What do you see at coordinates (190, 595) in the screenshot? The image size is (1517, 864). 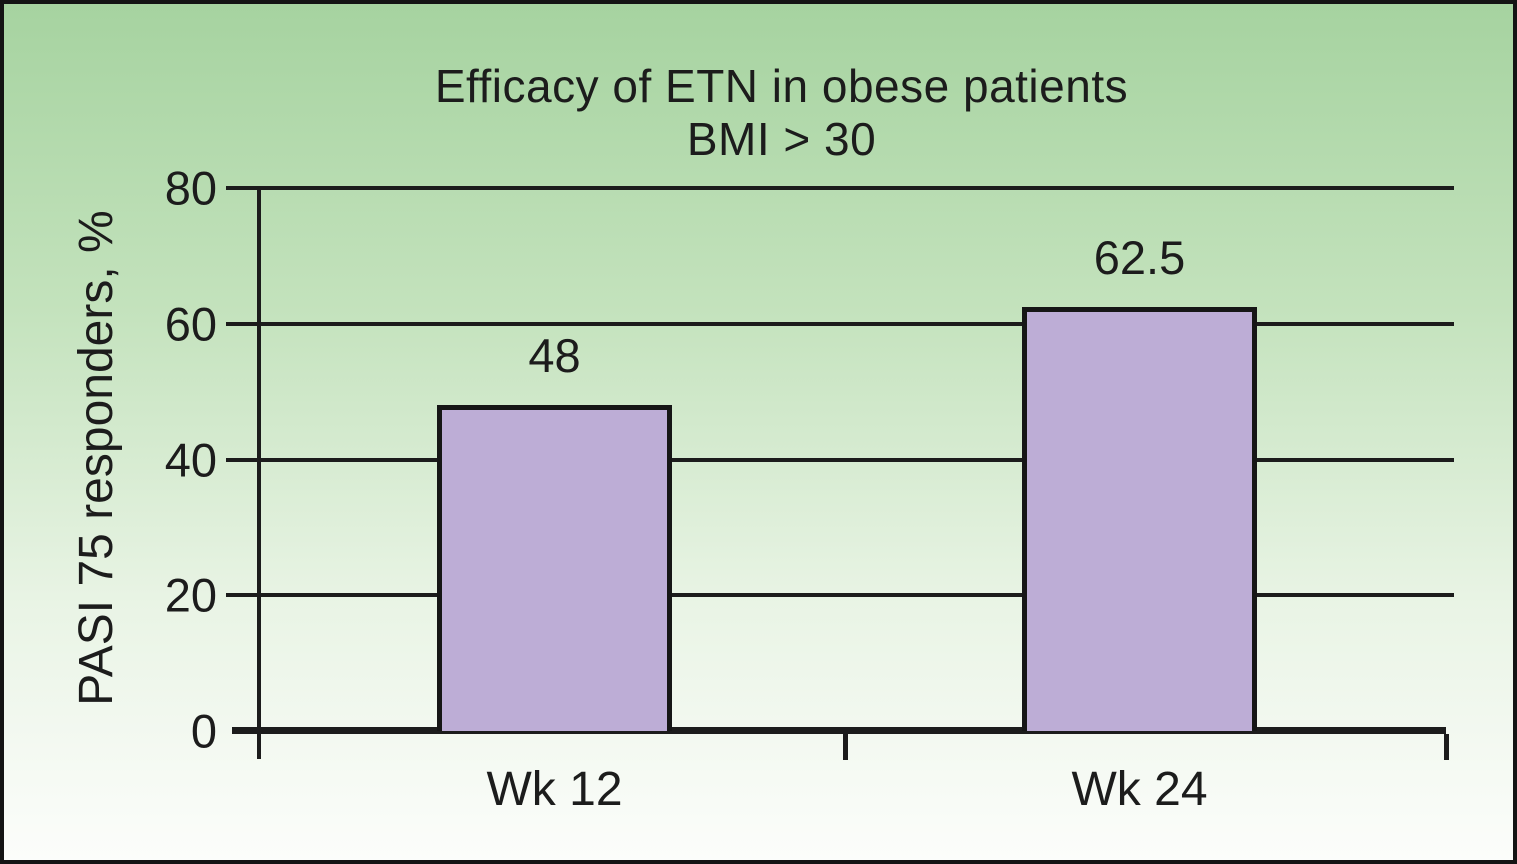 I see `y-tick-label: 20` at bounding box center [190, 595].